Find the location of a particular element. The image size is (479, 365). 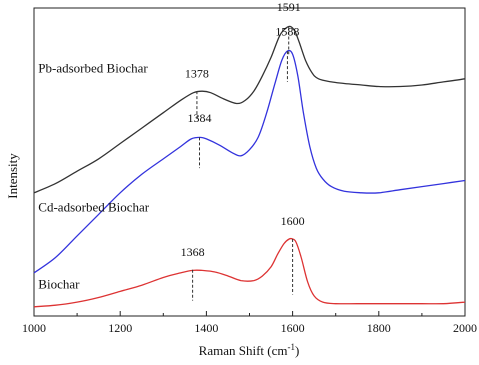

x-axis-title-close: ) is located at coordinates (297, 350).